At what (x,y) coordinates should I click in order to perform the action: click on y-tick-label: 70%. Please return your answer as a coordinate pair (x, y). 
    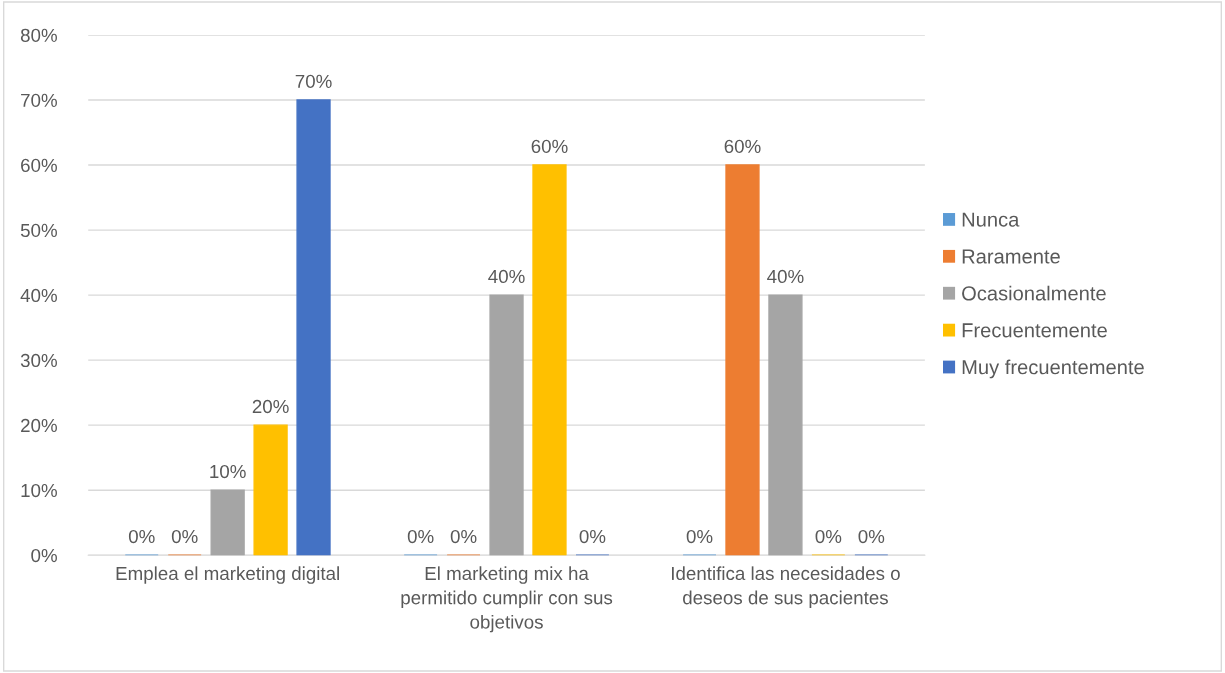
    Looking at the image, I should click on (39, 100).